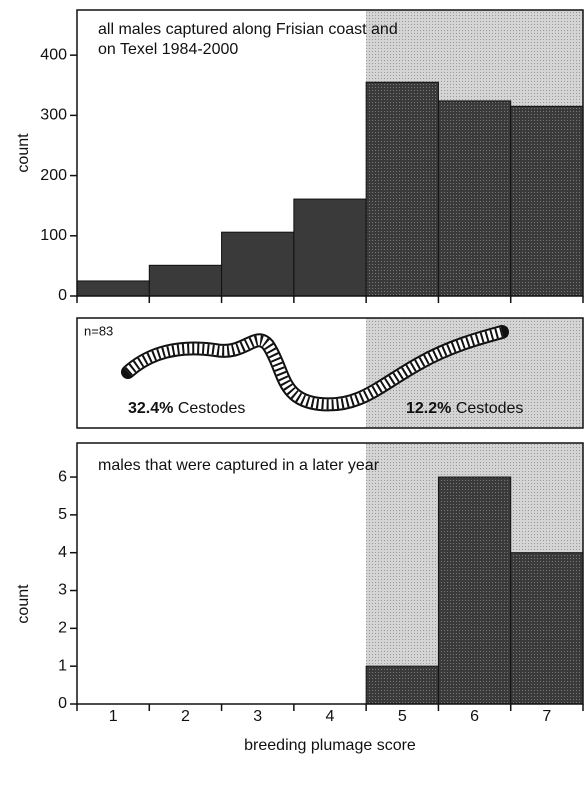 This screenshot has width=584, height=792. What do you see at coordinates (53, 175) in the screenshot?
I see `y-tick-label: 200` at bounding box center [53, 175].